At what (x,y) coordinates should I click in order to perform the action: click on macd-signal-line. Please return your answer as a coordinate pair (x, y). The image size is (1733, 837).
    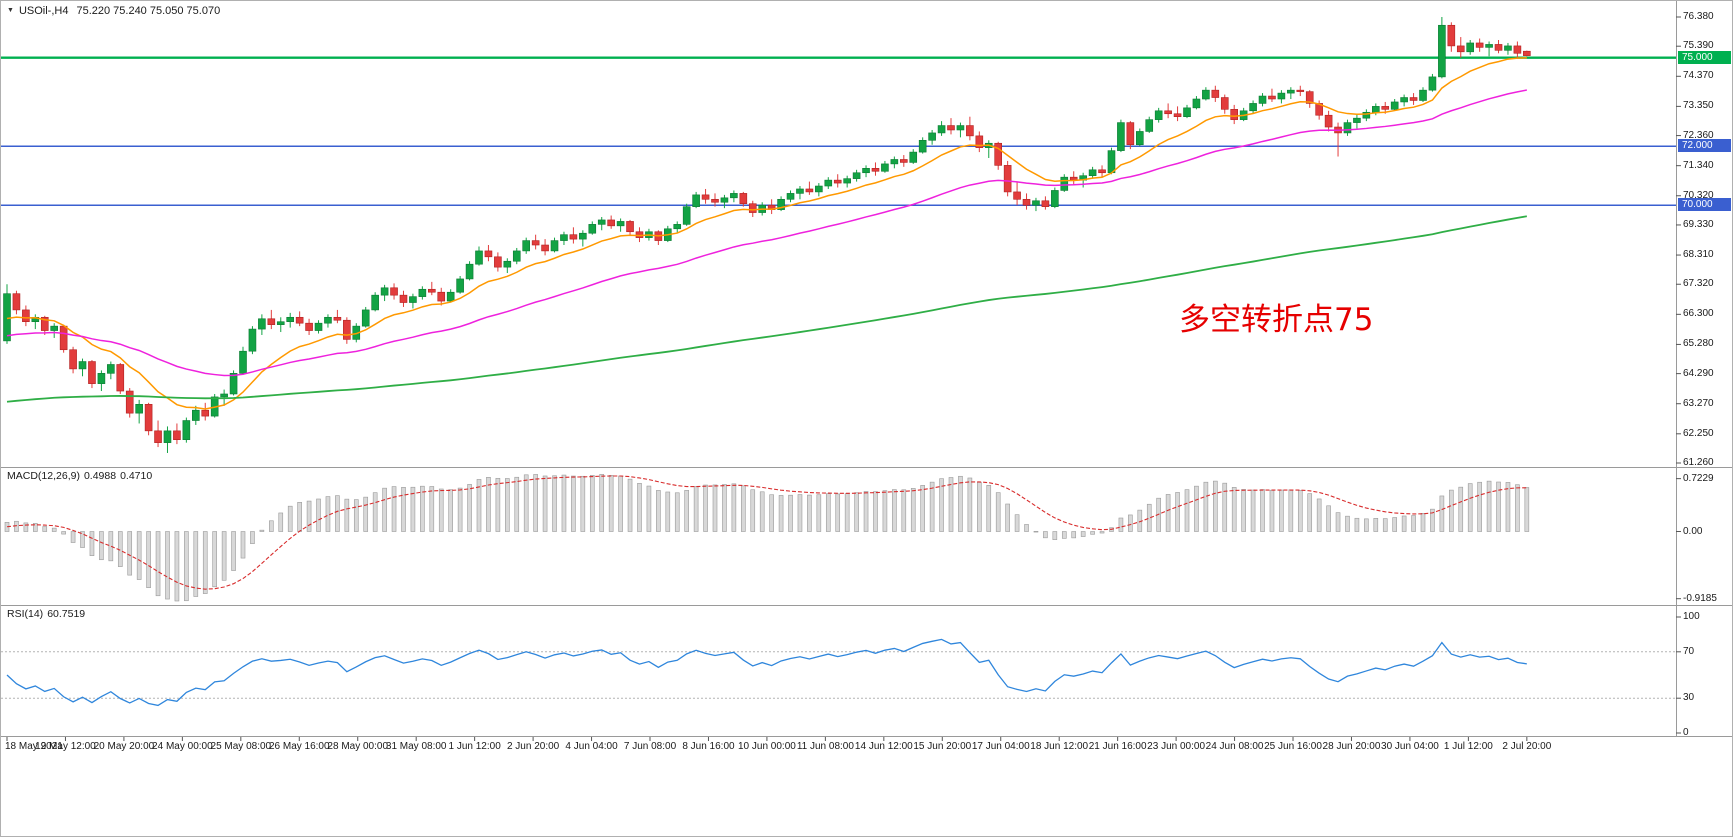
    Looking at the image, I should click on (766, 532).